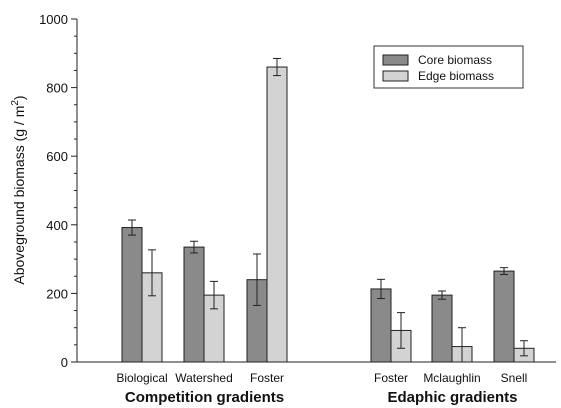 The height and width of the screenshot is (408, 561). What do you see at coordinates (57, 156) in the screenshot?
I see `y-tick-label: 600` at bounding box center [57, 156].